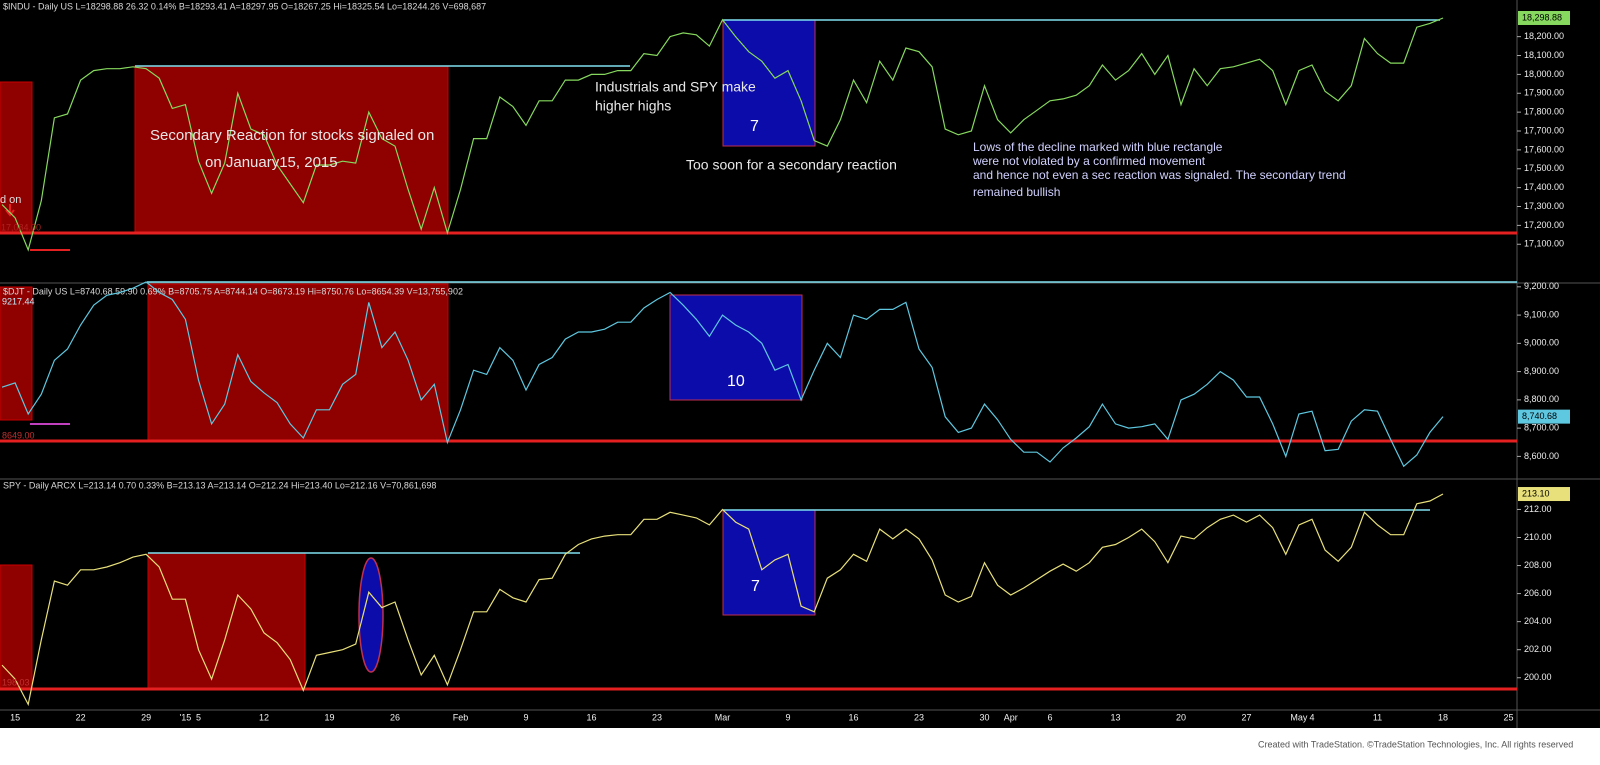  Describe the element at coordinates (329, 717) in the screenshot. I see `x-tick-label: 19` at that location.